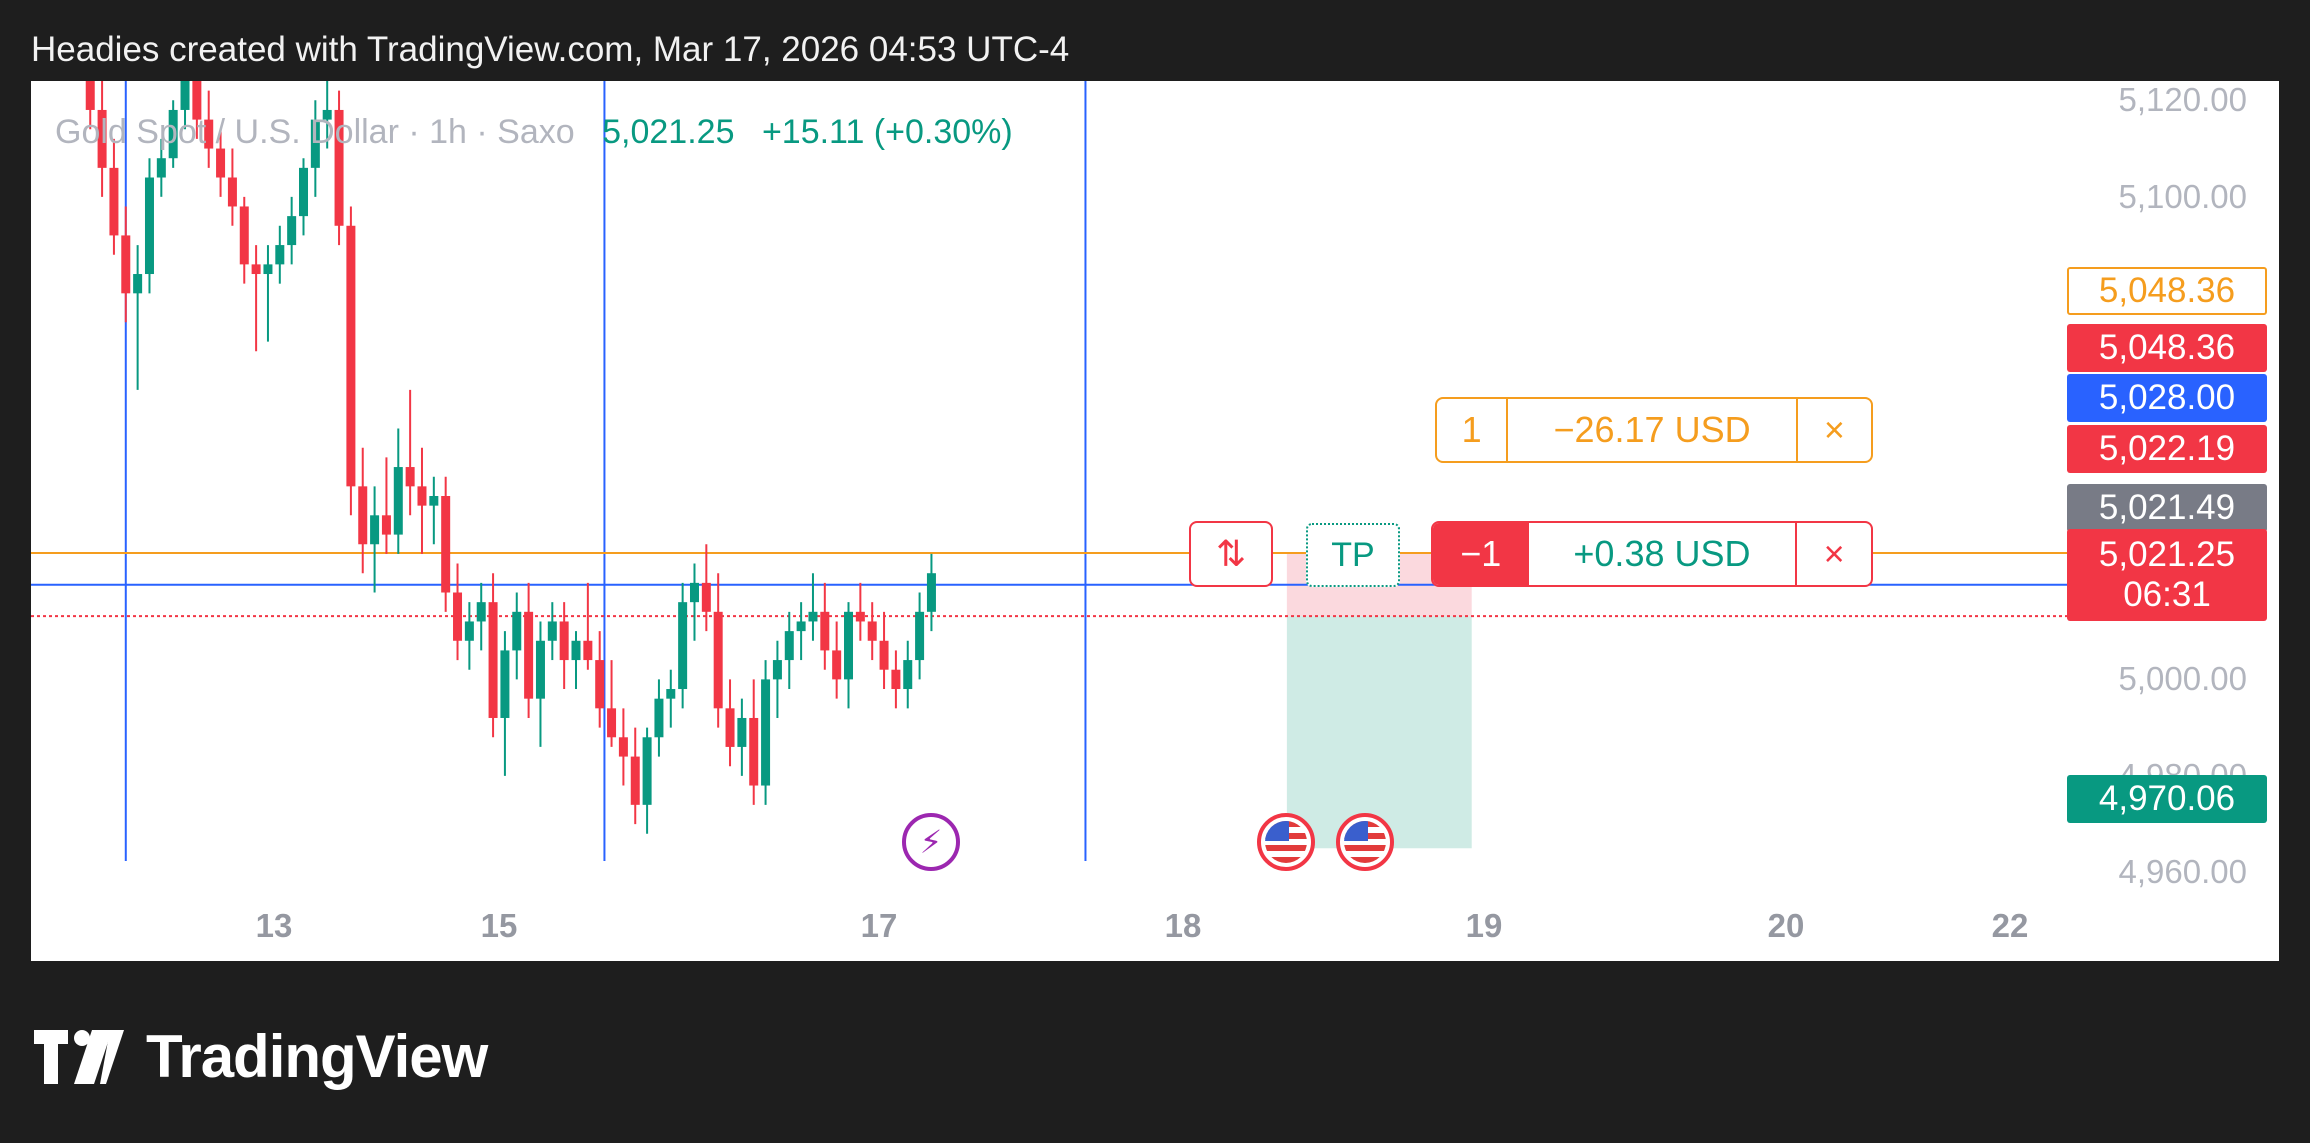 Image resolution: width=2310 pixels, height=1143 pixels. I want to click on stop-loss-pnl: −26.17 USD, so click(1653, 430).